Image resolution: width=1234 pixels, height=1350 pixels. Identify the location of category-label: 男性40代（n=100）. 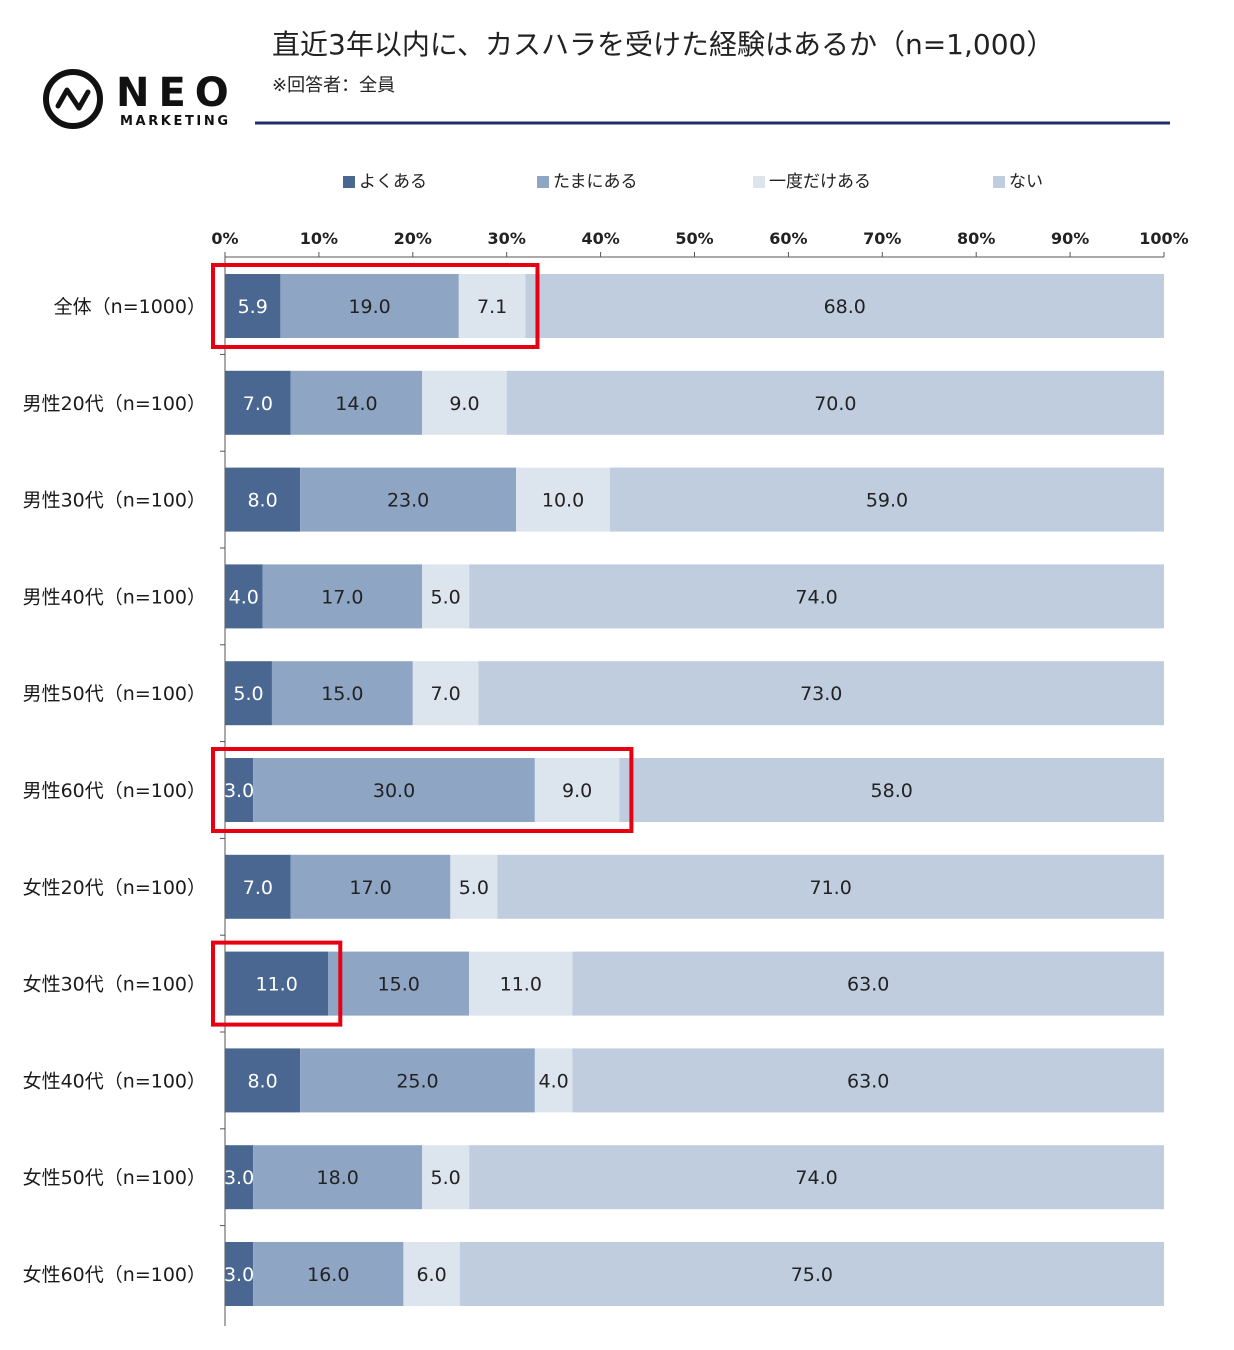
(114, 597).